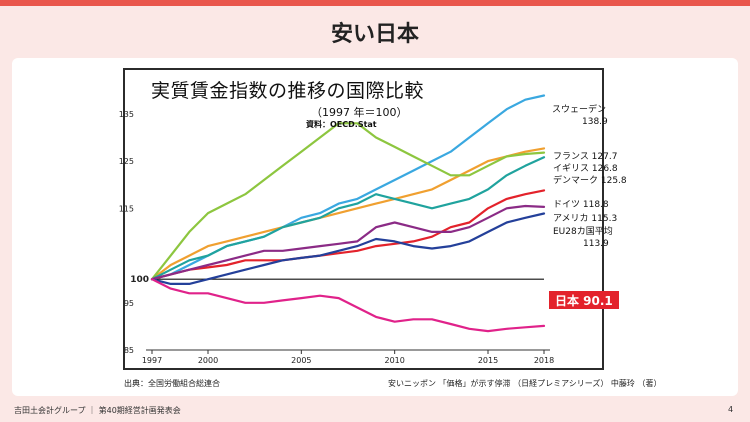  I want to click on footer-text: 吉田土会計グループ ｜ 第40期経営計画発表会, so click(97, 410).